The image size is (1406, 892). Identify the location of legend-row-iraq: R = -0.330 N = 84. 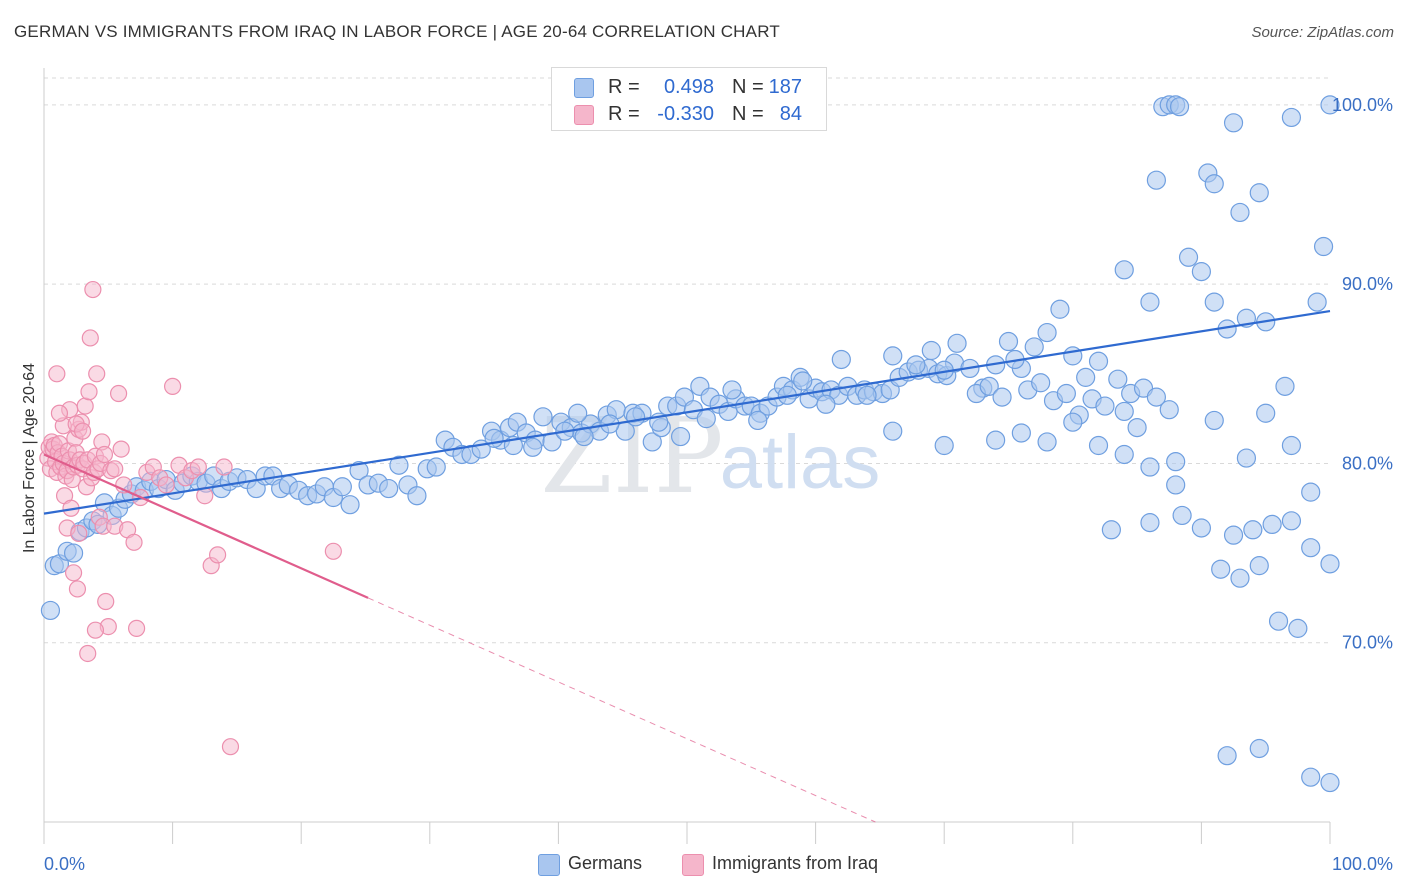
(689, 114).